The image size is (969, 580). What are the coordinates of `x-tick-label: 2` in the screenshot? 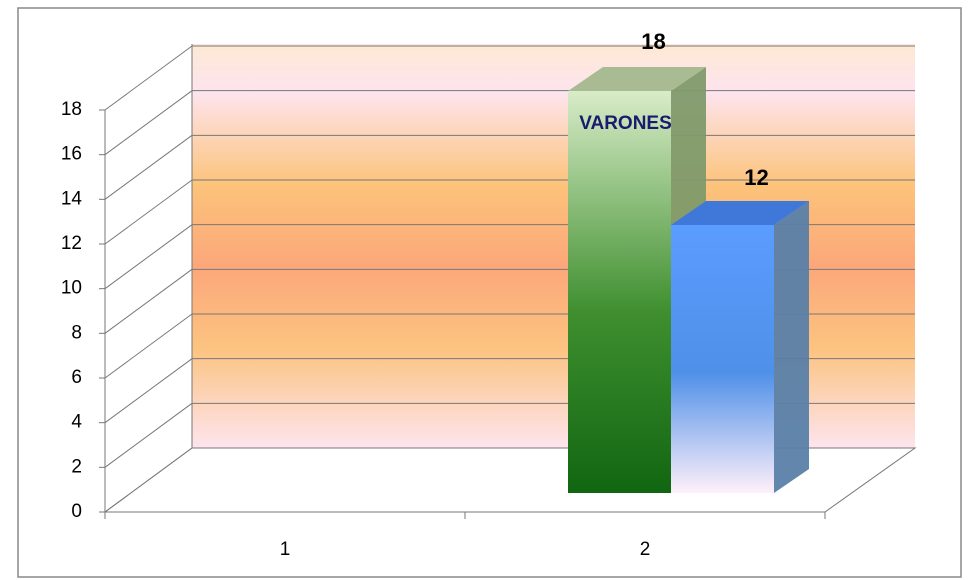 It's located at (645, 549).